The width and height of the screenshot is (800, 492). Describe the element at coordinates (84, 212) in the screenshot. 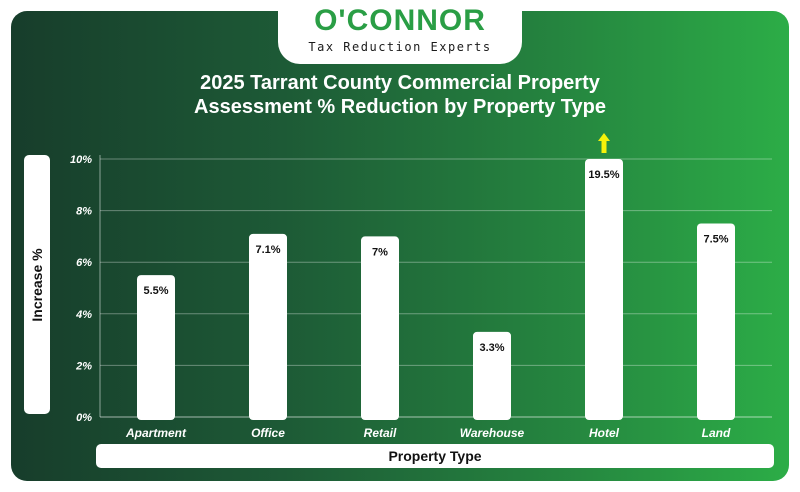

I see `y-tick-label: 8%` at that location.